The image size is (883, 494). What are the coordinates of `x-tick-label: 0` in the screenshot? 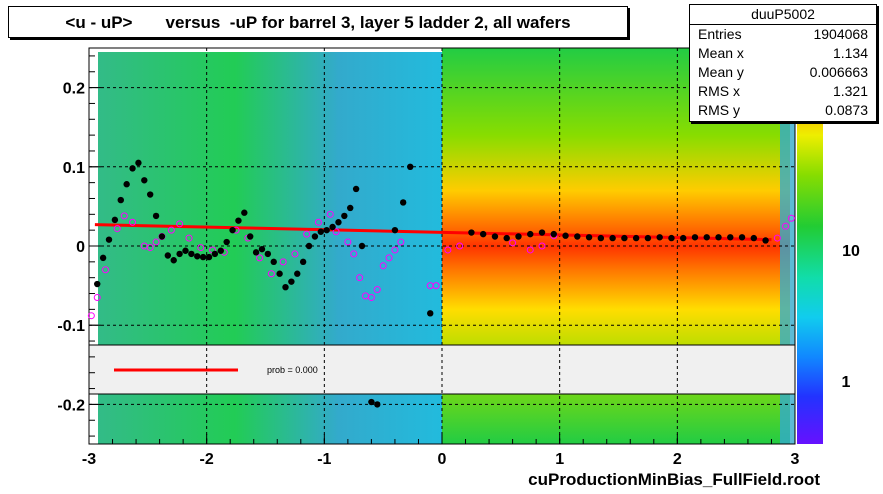 It's located at (442, 459).